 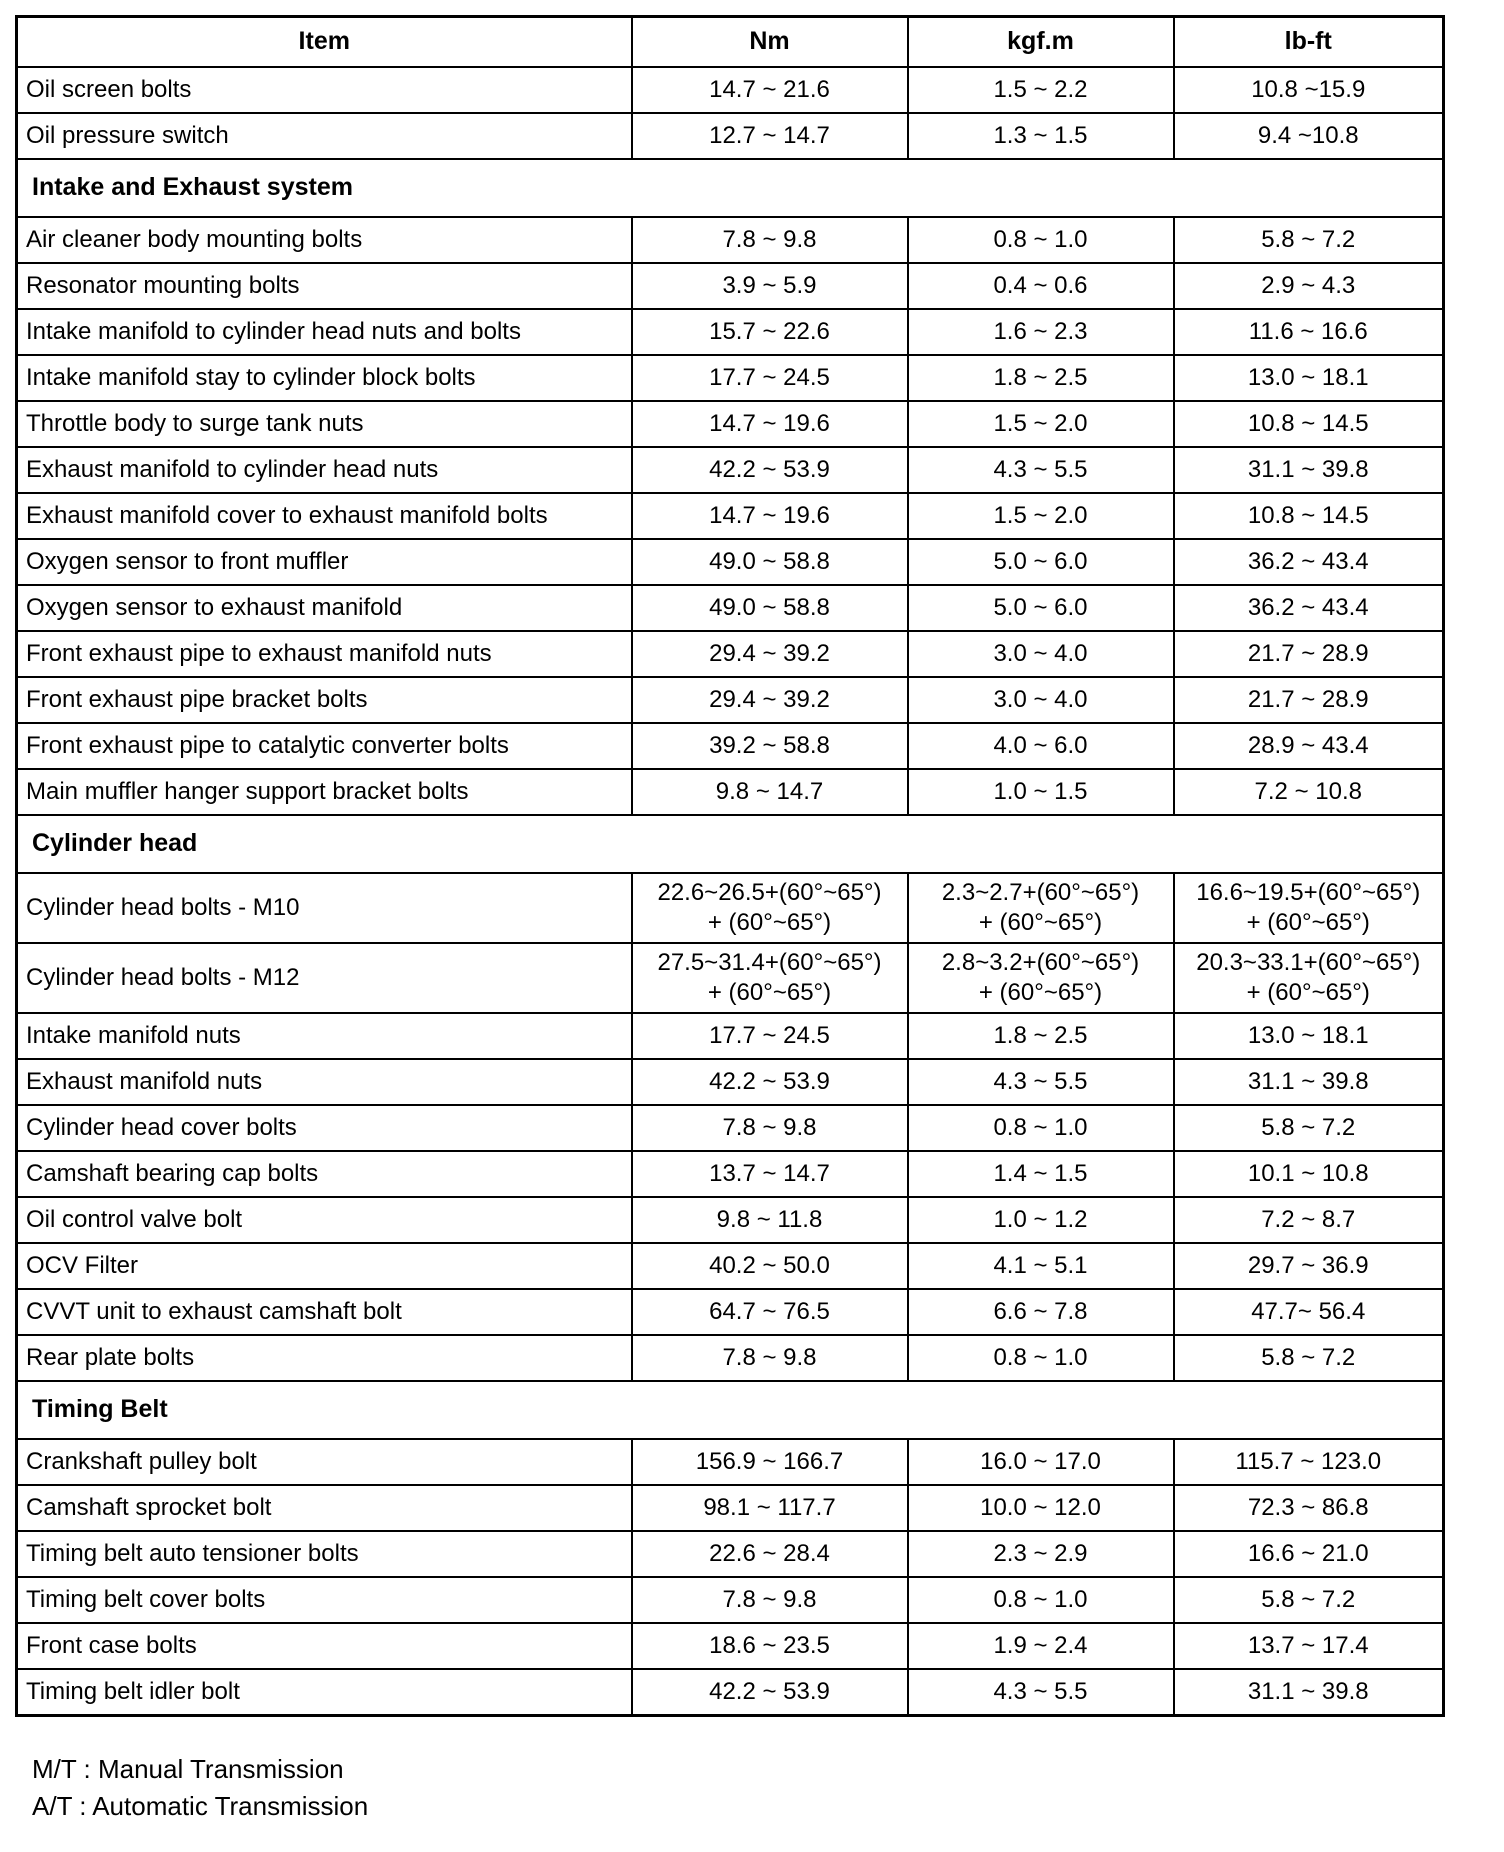 I want to click on section-row: Cylinder head, so click(x=730, y=844).